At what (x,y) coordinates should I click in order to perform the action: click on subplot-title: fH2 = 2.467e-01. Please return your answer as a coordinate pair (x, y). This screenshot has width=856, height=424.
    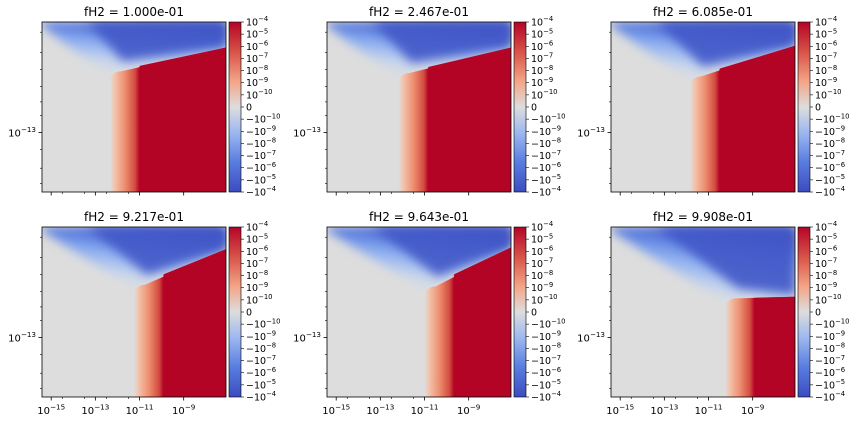
    Looking at the image, I should click on (419, 12).